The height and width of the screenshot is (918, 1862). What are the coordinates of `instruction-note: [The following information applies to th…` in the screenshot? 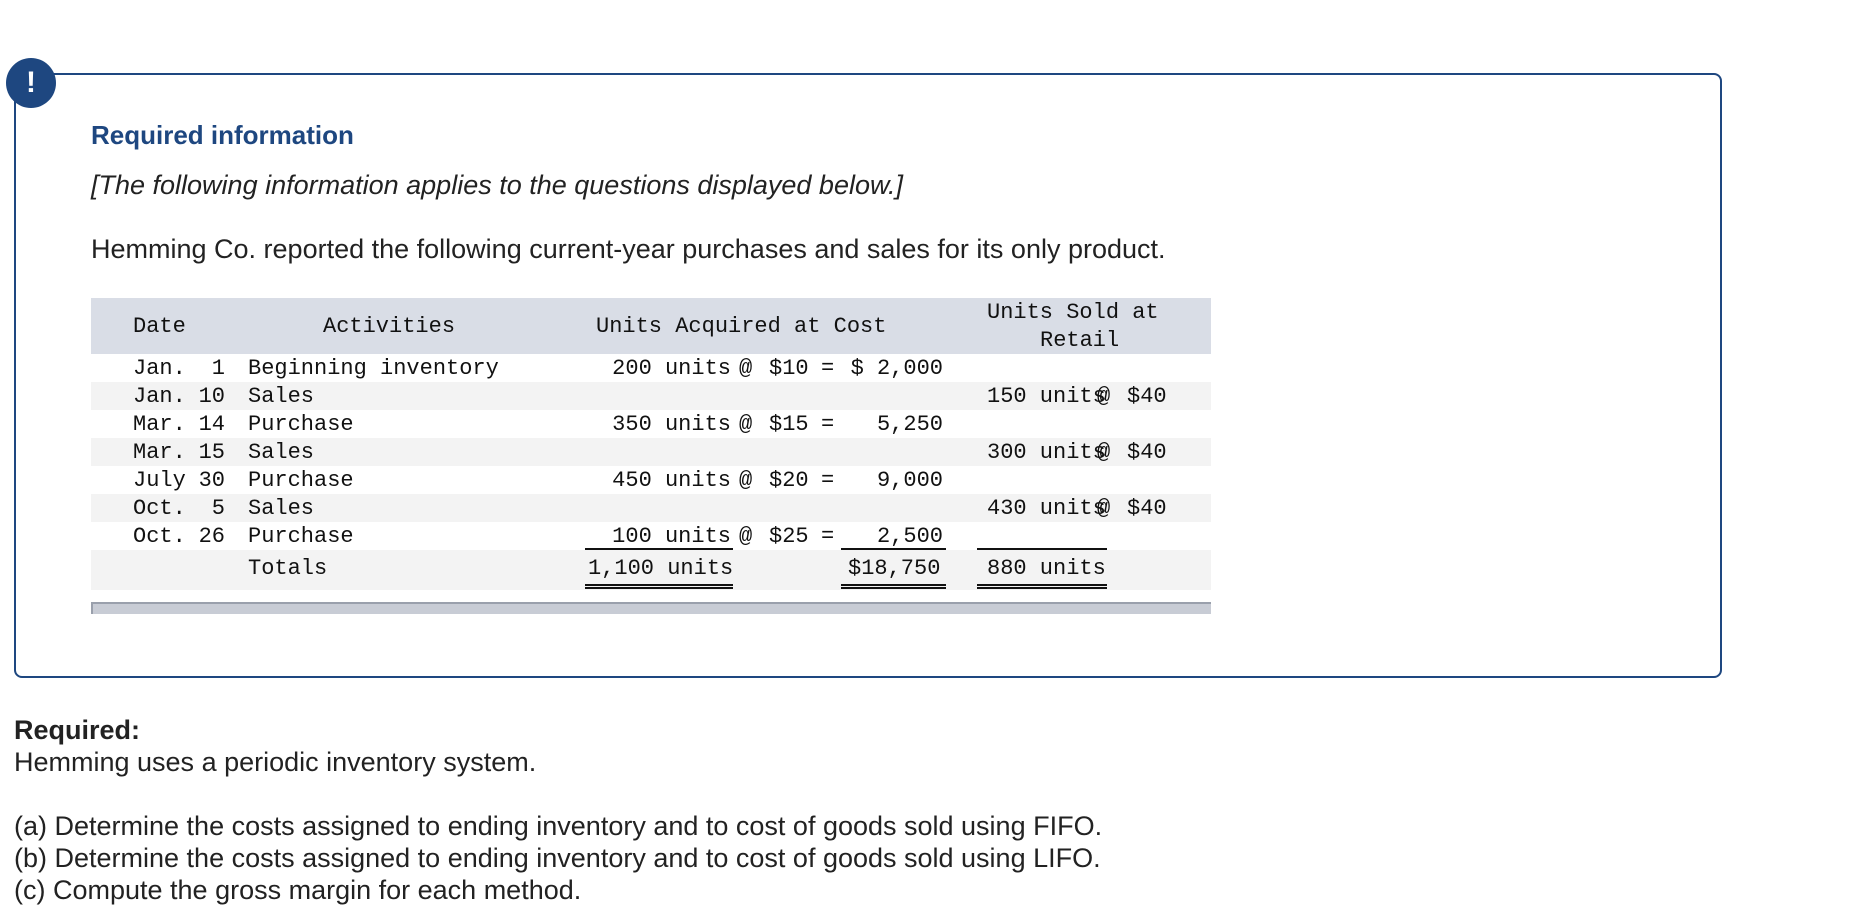 It's located at (497, 185).